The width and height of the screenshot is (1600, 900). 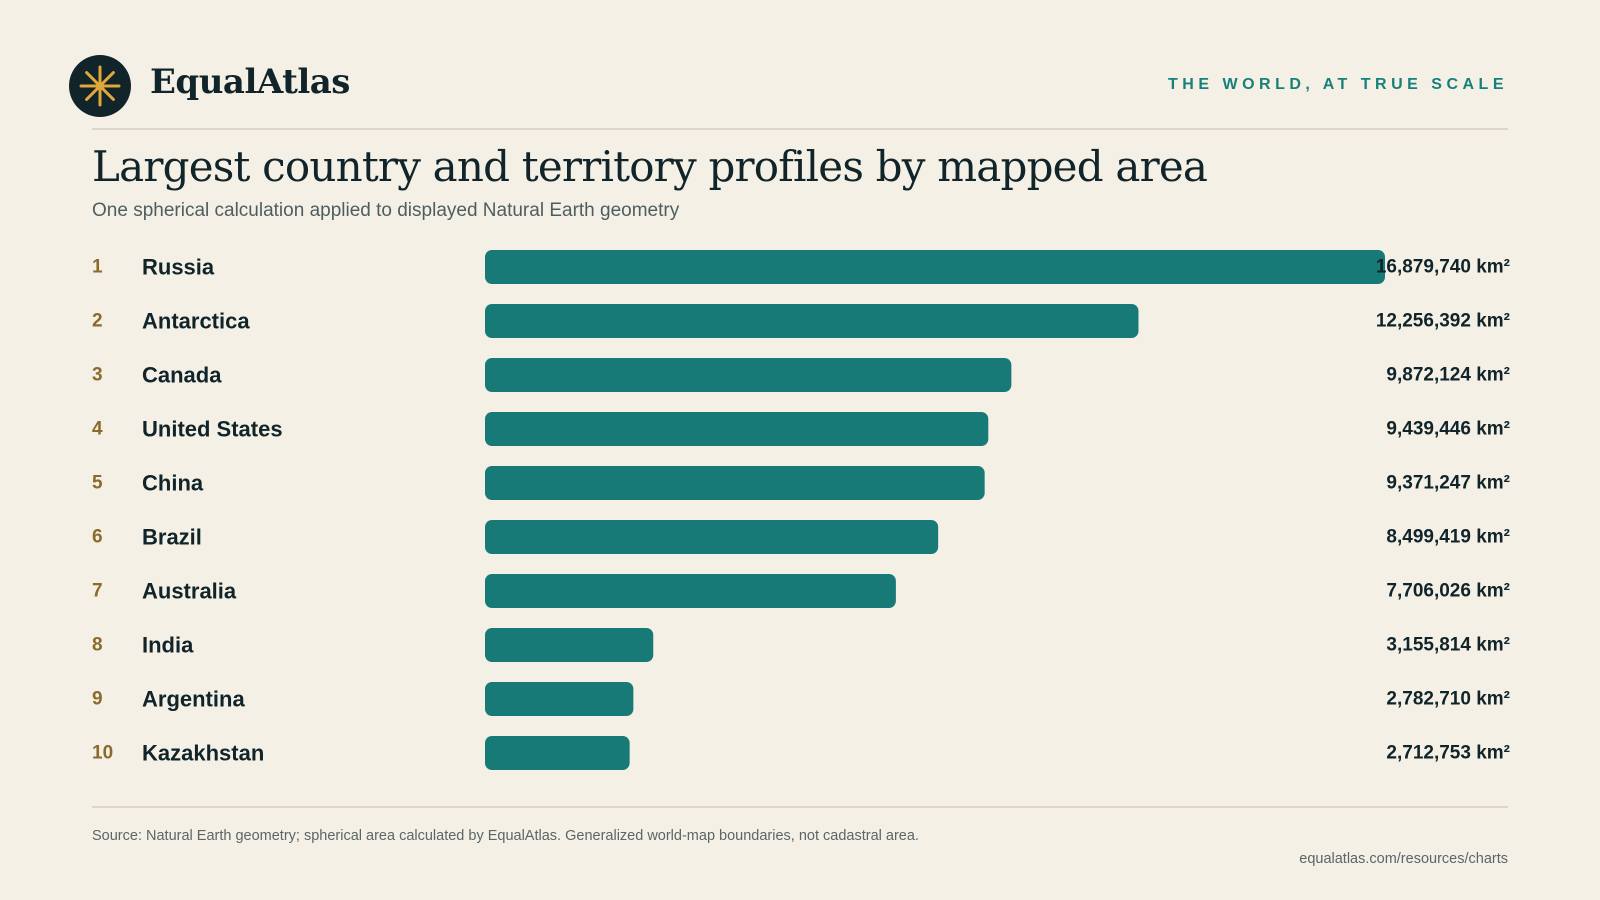 What do you see at coordinates (168, 645) in the screenshot?
I see `category-label: India` at bounding box center [168, 645].